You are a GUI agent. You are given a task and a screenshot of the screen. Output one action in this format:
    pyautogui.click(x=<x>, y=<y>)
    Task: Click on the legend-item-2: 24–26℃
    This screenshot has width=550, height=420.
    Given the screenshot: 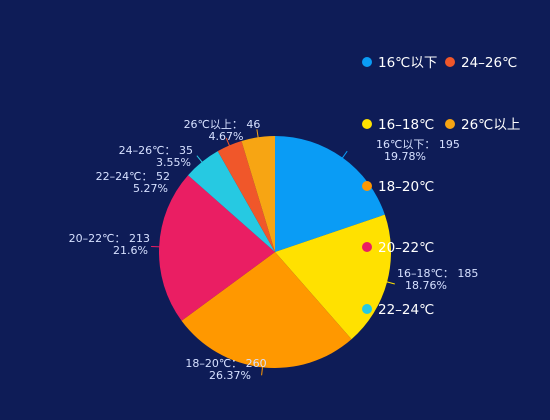 What is the action you would take?
    pyautogui.click(x=481, y=63)
    